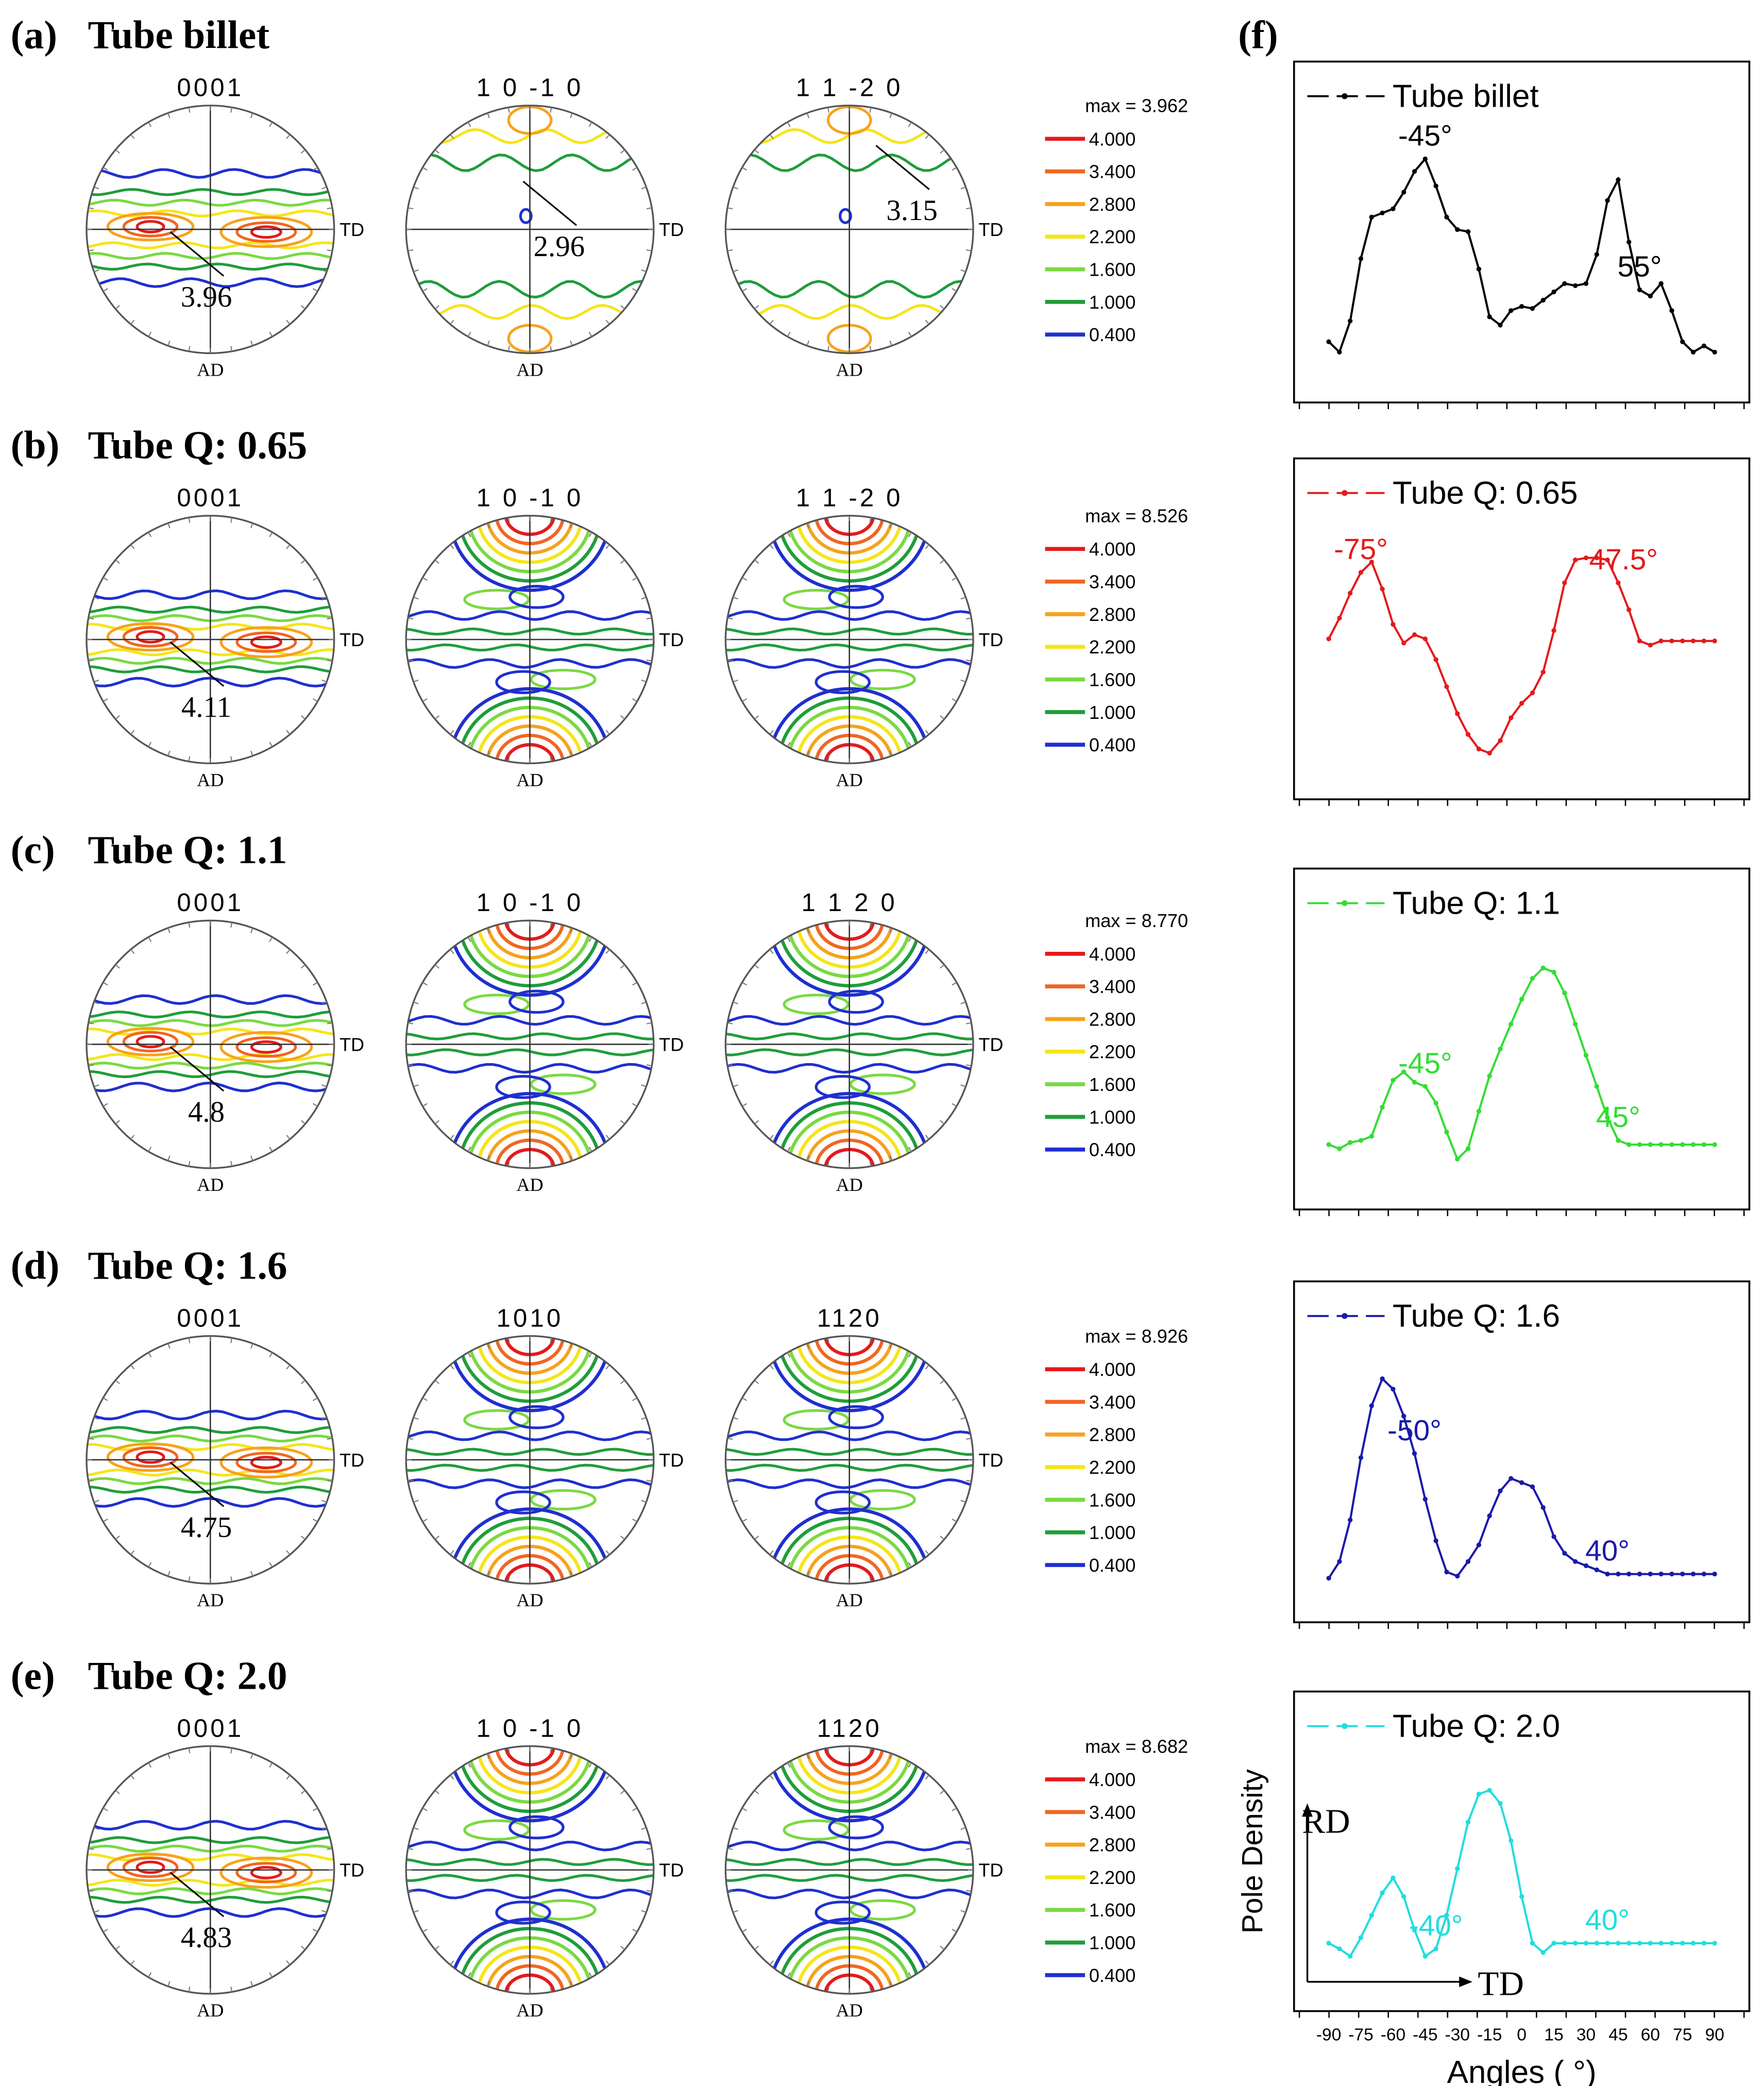 The height and width of the screenshot is (2086, 1764). I want to click on td-arrowhead, so click(1466, 1982).